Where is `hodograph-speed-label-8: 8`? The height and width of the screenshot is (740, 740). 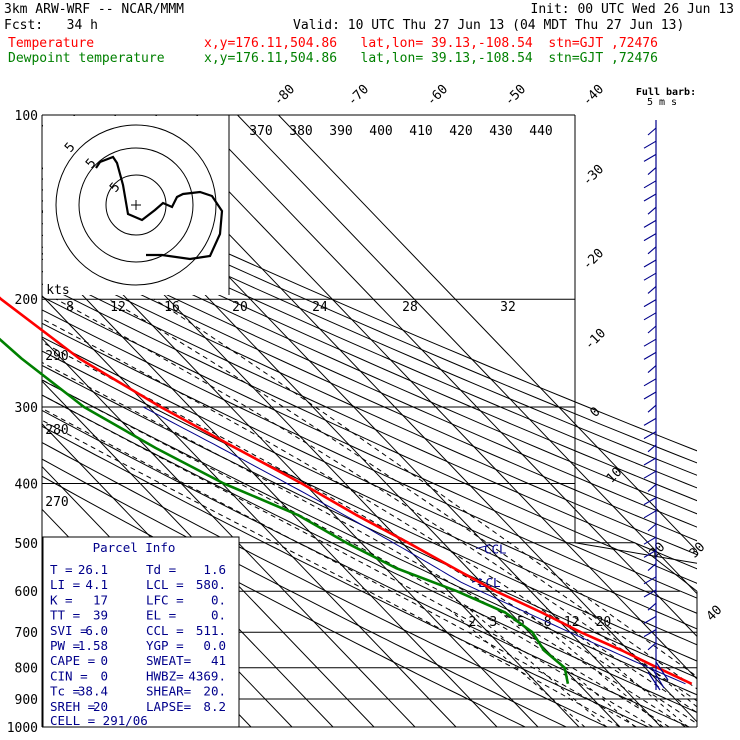
hodograph-speed-label-8: 8 is located at coordinates (70, 307).